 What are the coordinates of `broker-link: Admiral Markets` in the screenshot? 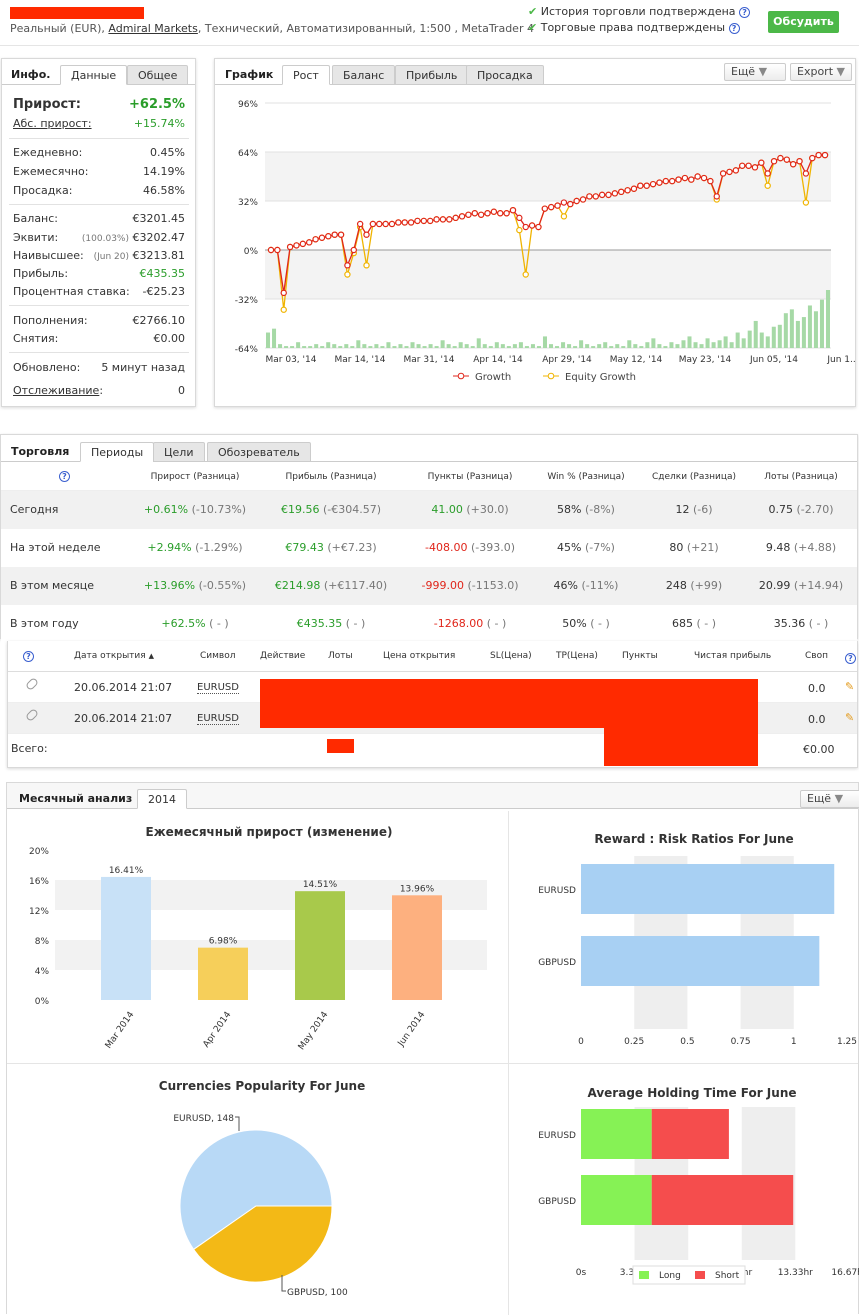 It's located at (153, 28).